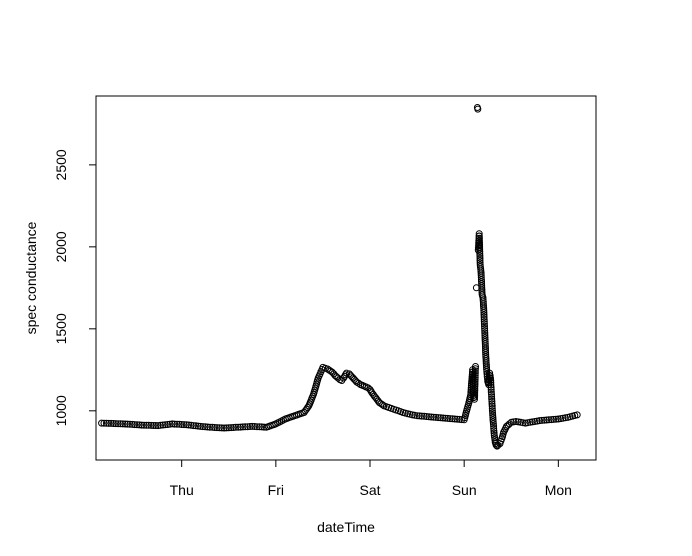 This screenshot has width=692, height=556. Describe the element at coordinates (182, 490) in the screenshot. I see `x-tick-label: Thu` at that location.